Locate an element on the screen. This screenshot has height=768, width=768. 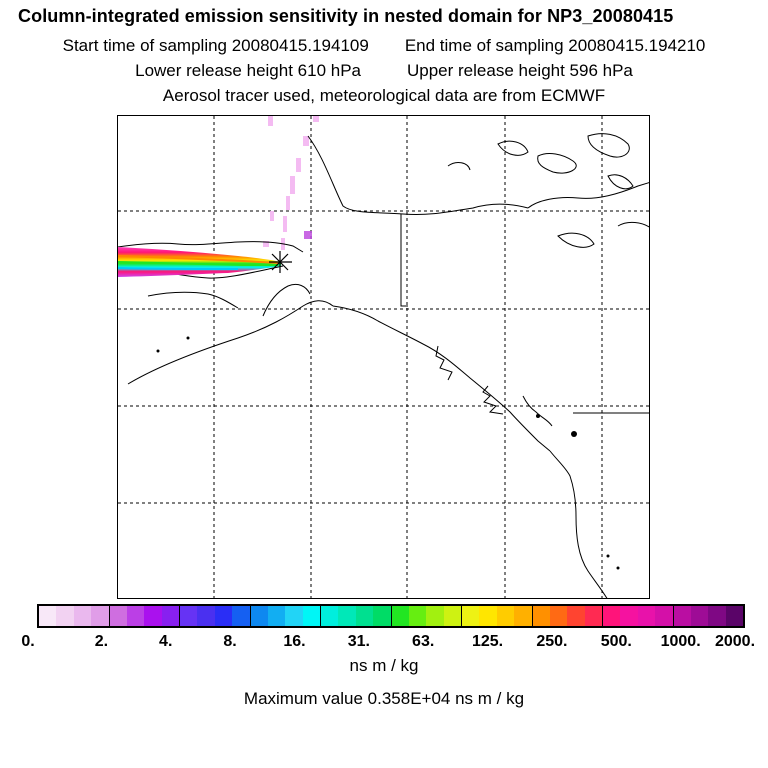
colorbar-tick-label: 16. is located at coordinates (294, 641).